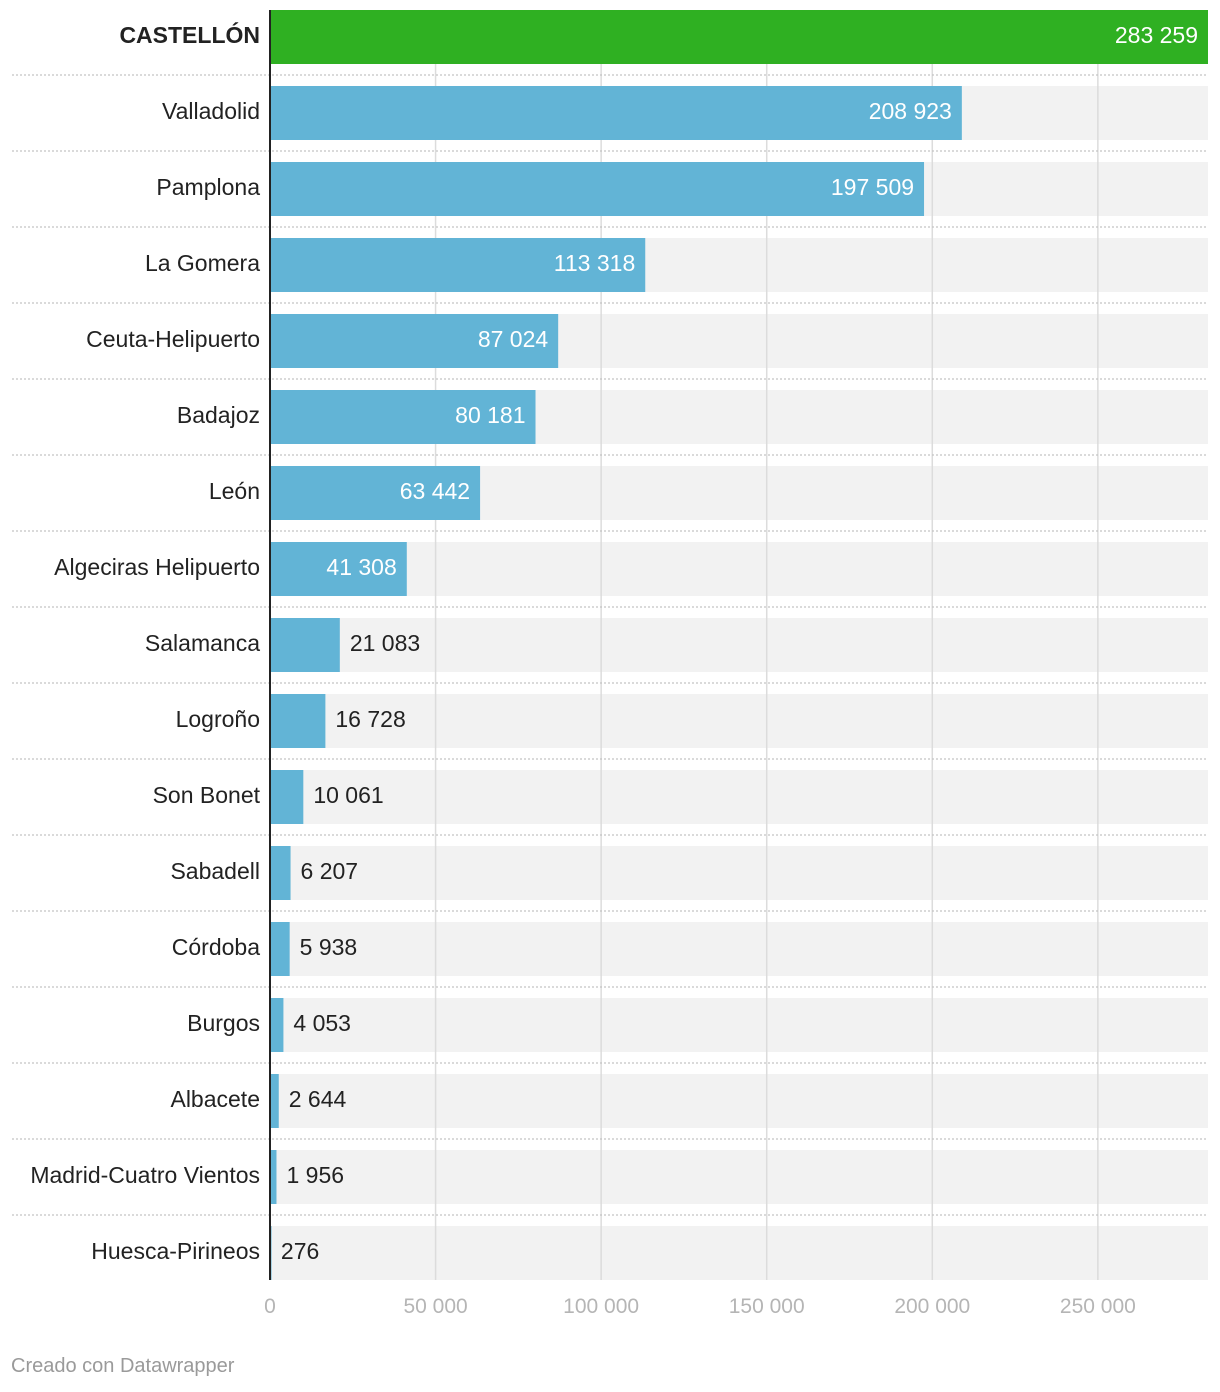 This screenshot has width=1220, height=1392. What do you see at coordinates (910, 111) in the screenshot?
I see `value-label: 208 923` at bounding box center [910, 111].